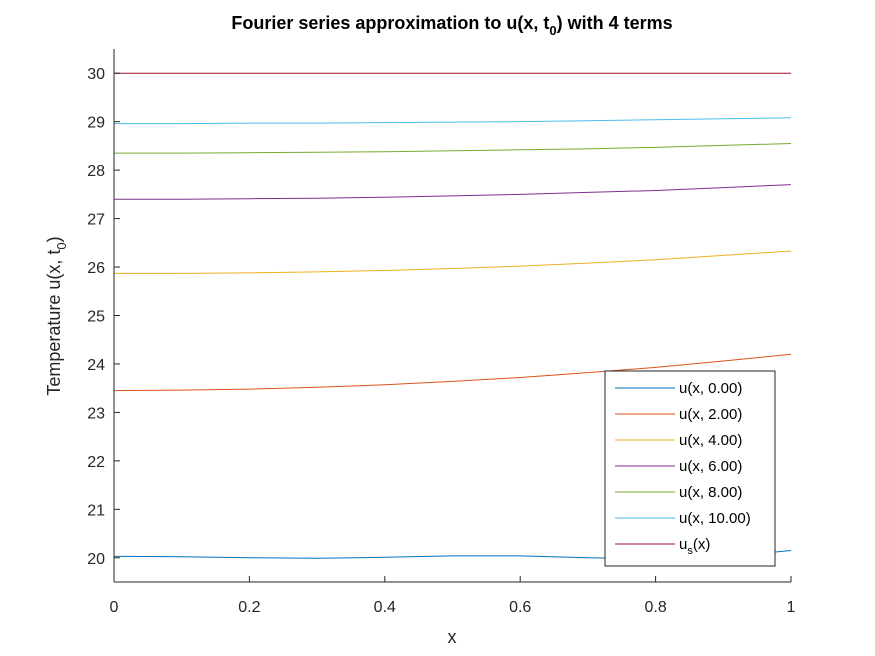 The width and height of the screenshot is (875, 656). What do you see at coordinates (56, 315) in the screenshot?
I see `y-axis-label: Temperature u(x, t0)` at bounding box center [56, 315].